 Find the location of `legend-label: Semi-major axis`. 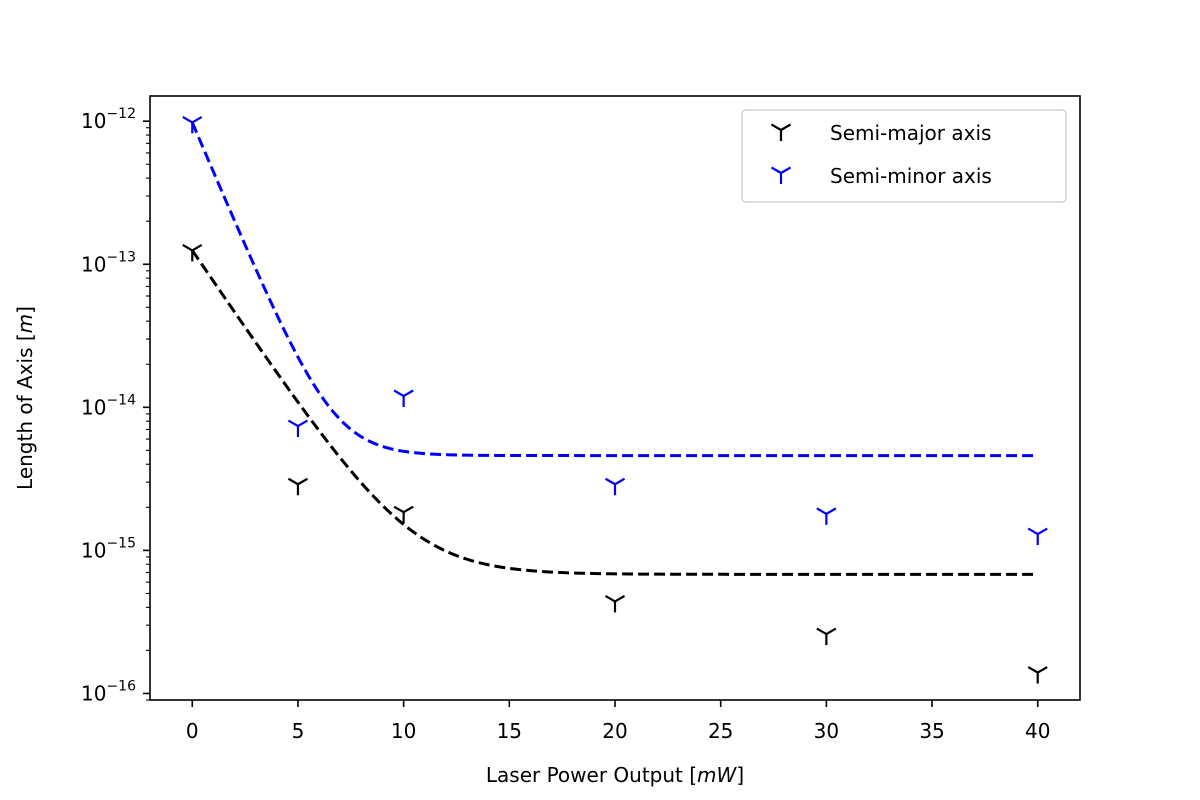

legend-label: Semi-major axis is located at coordinates (910, 133).